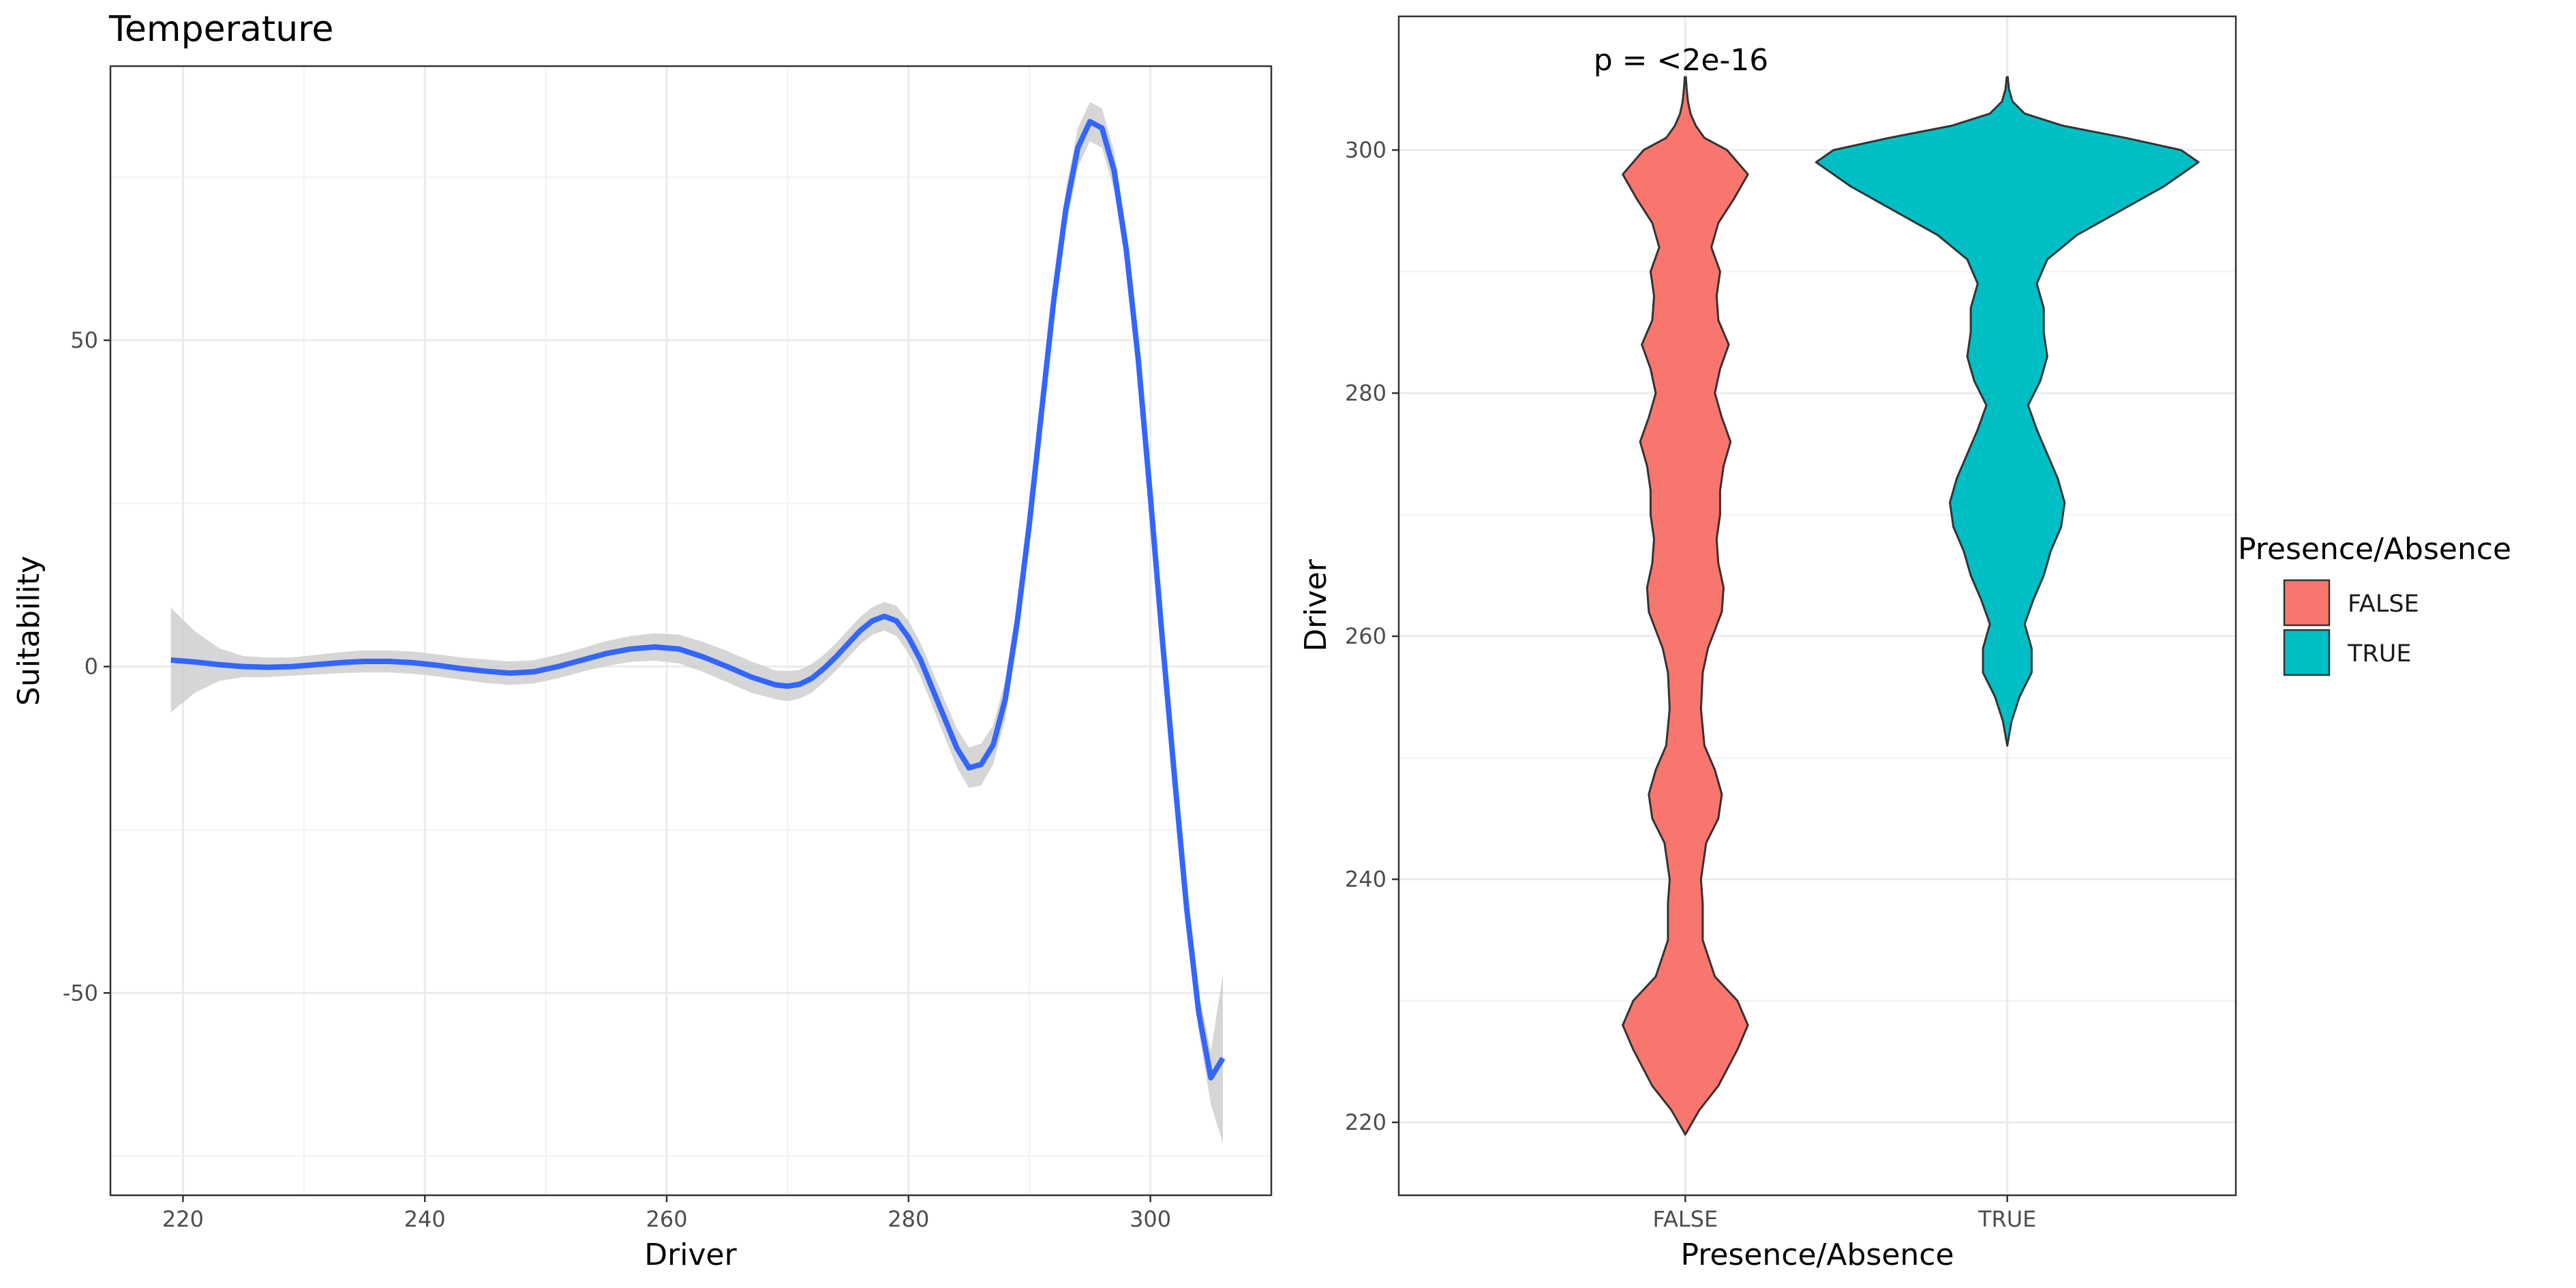 Image resolution: width=2576 pixels, height=1288 pixels. I want to click on left-y-axis-title: Suitability, so click(29, 631).